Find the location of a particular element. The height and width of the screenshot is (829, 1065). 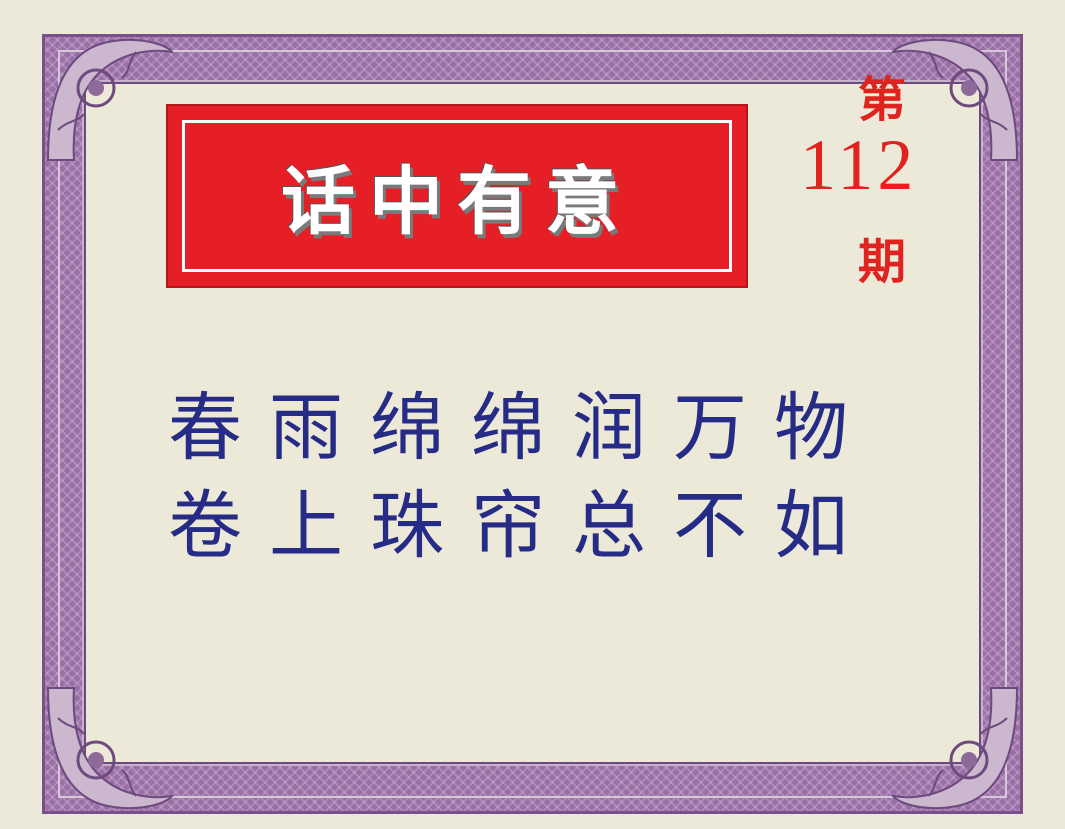

title-banner-inner-border is located at coordinates (457, 196).